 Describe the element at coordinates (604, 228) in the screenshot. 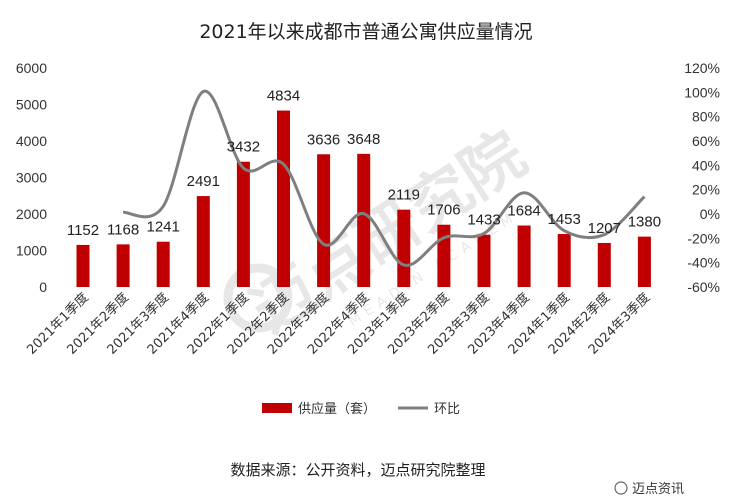

I see `bar-value-label: 1207` at that location.